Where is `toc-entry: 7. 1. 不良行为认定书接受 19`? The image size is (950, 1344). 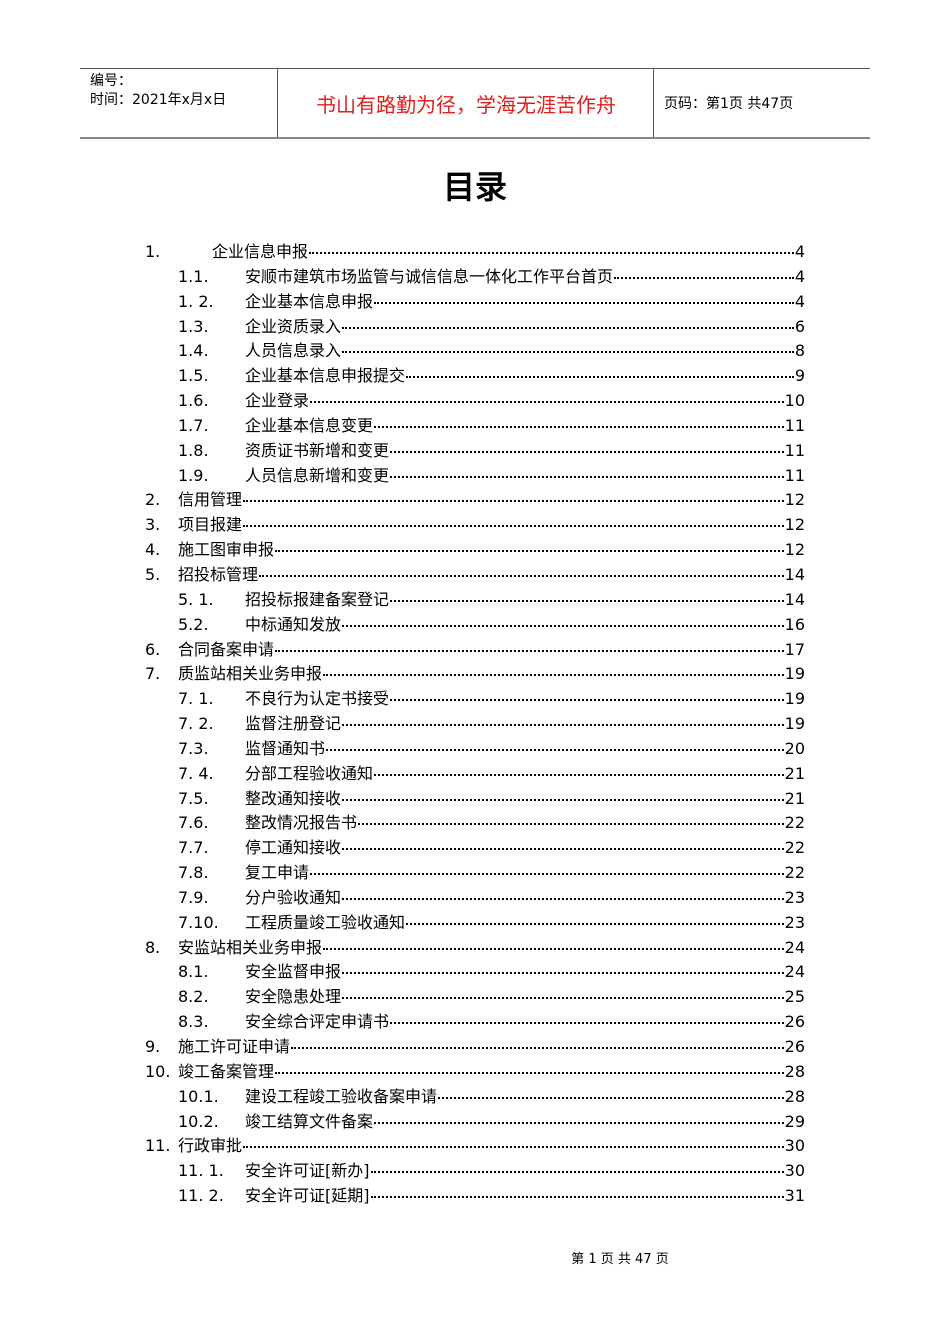
toc-entry: 7. 1. 不良行为认定书接受 19 is located at coordinates (475, 699).